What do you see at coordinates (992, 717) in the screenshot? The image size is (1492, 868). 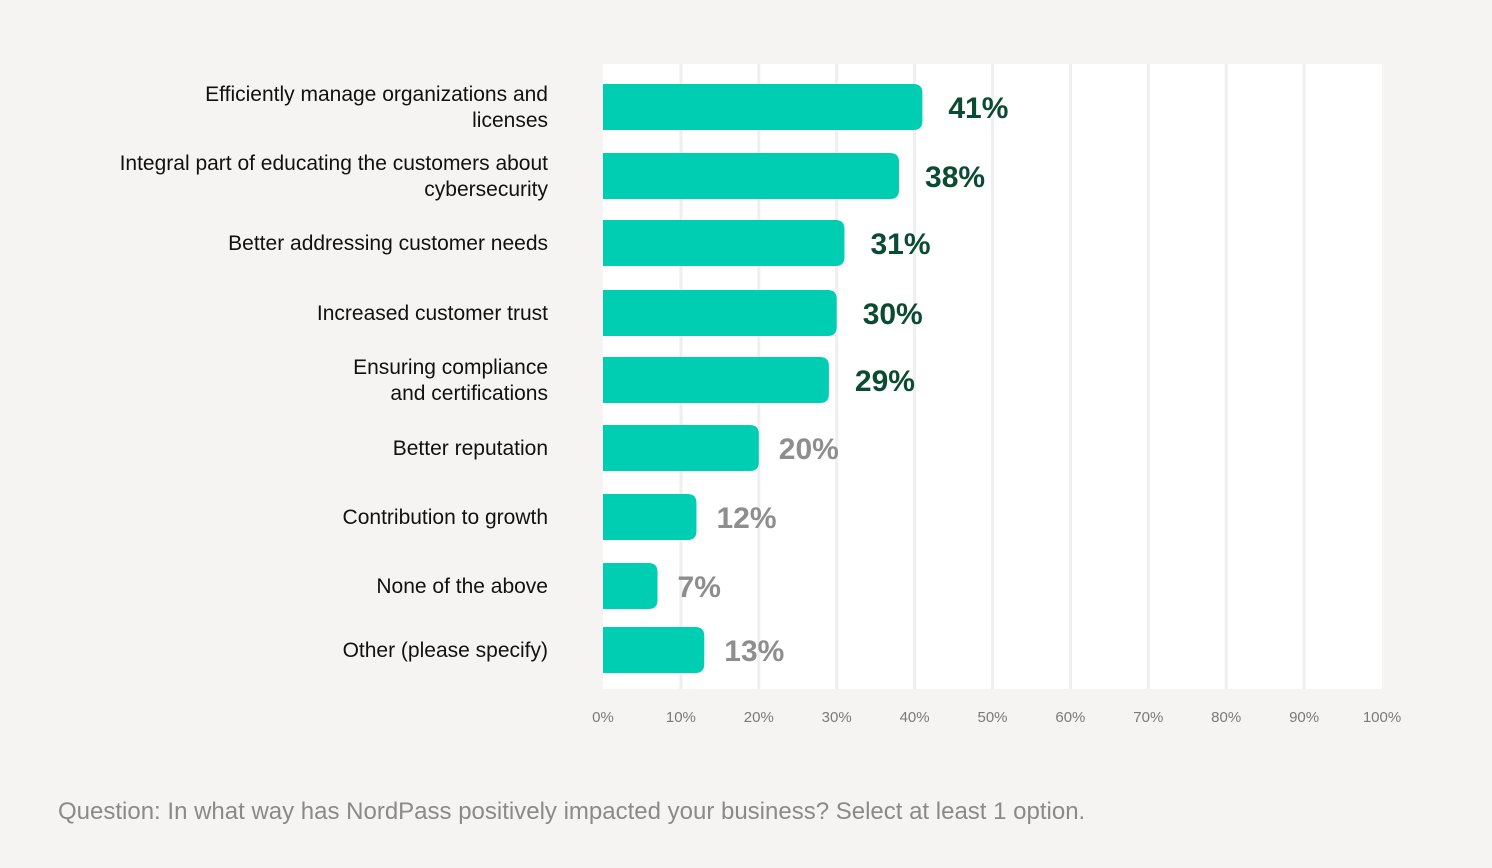 I see `x-tick-label: 50%` at bounding box center [992, 717].